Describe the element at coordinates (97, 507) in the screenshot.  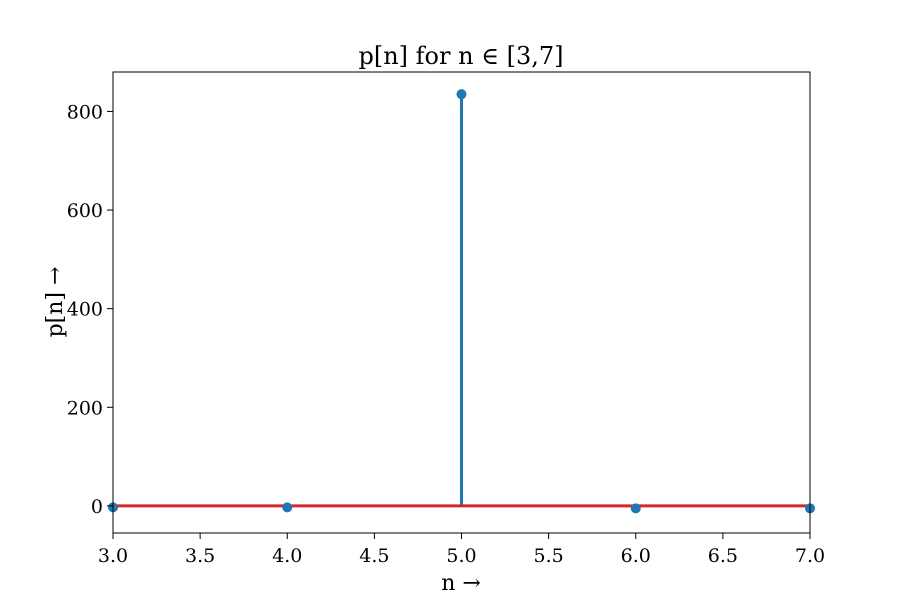
I see `y-tick-label: 0` at that location.